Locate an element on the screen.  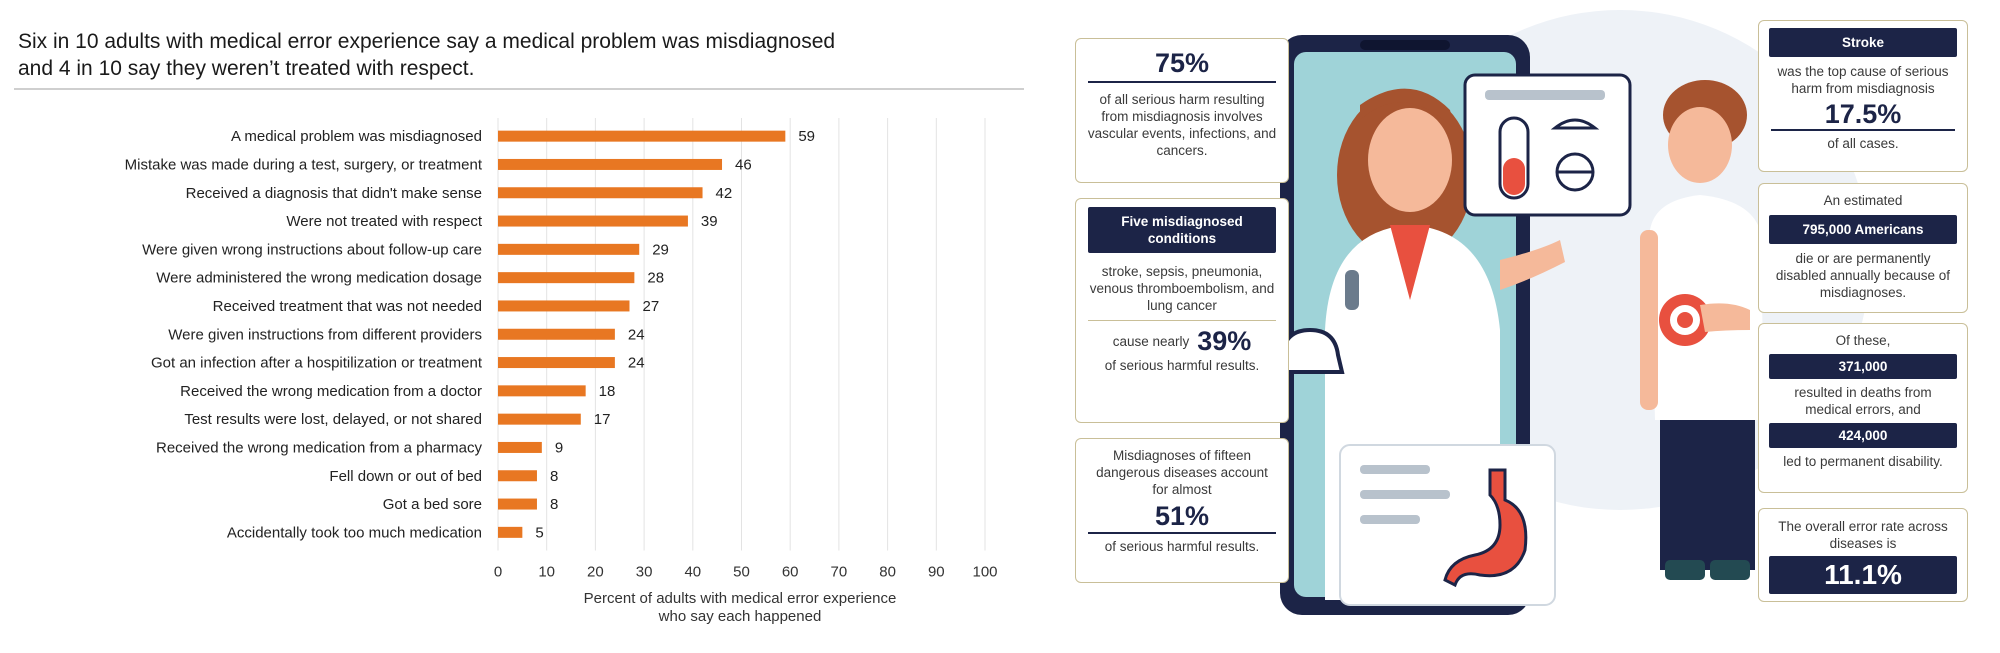
error-rate-value: 11.1% is located at coordinates (1863, 575).